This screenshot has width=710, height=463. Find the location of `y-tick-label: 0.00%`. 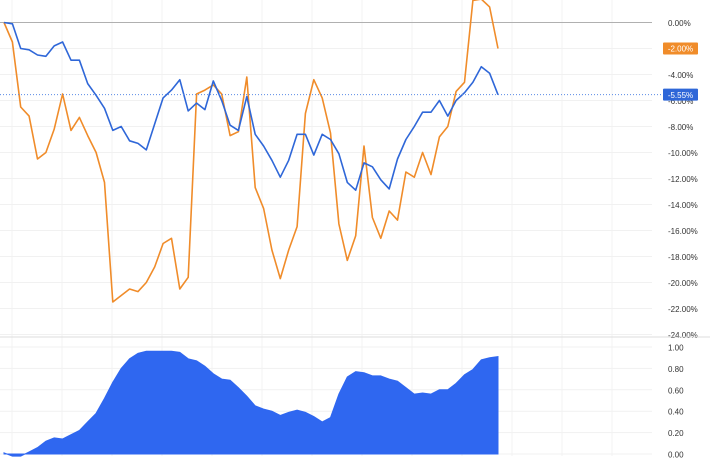

y-tick-label: 0.00% is located at coordinates (679, 23).